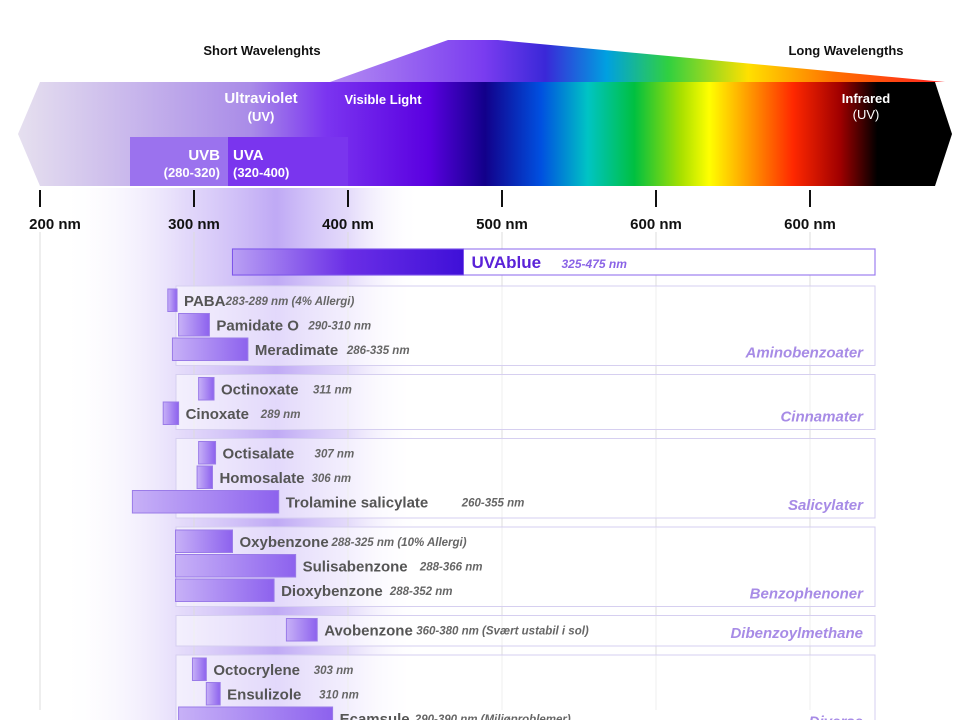  What do you see at coordinates (248, 155) in the screenshot?
I see `uva-label: UVA` at bounding box center [248, 155].